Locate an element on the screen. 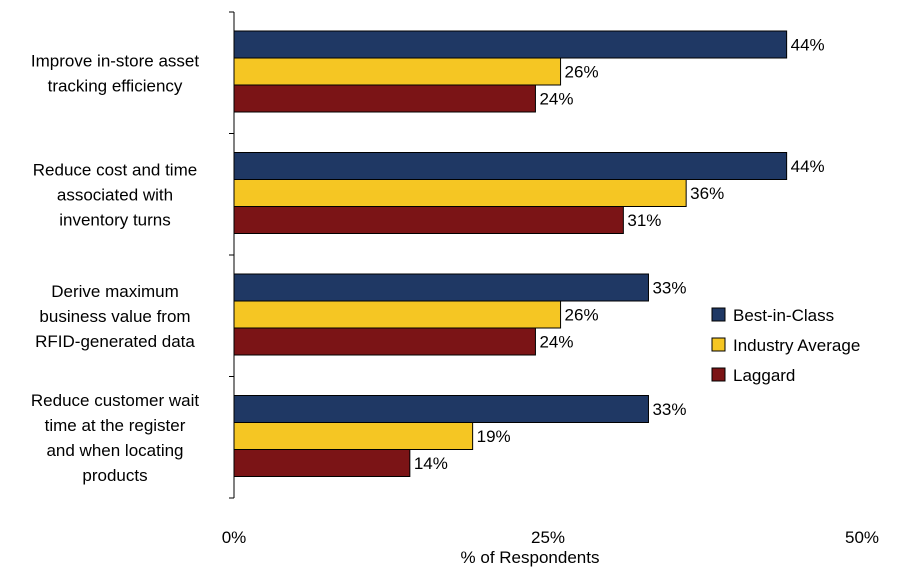 The image size is (897, 570). legend-label: Industry Average is located at coordinates (796, 345).